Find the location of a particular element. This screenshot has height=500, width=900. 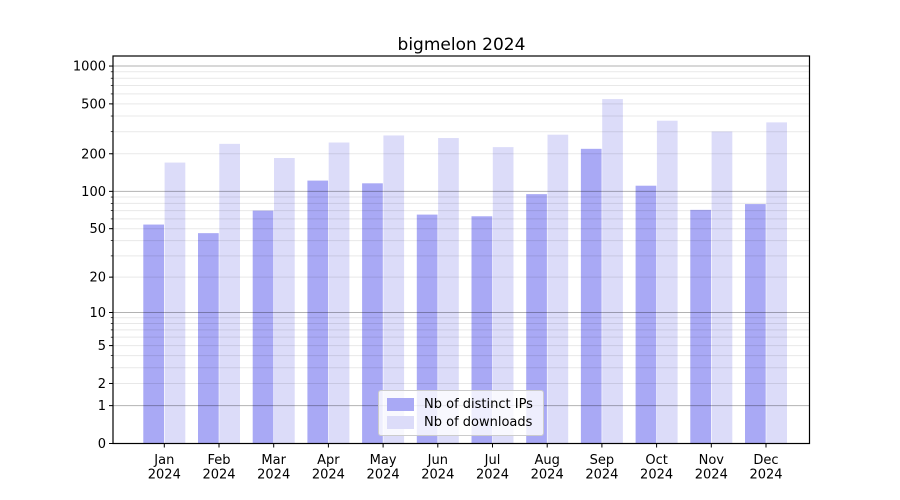

legend-item-distinct-ips: Nb of distinct IPs is located at coordinates (461, 404).